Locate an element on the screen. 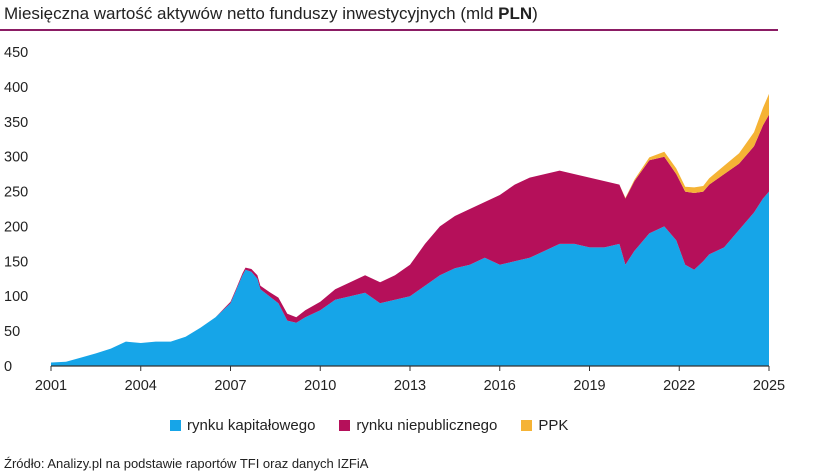 This screenshot has height=475, width=830. y-tick-label: 450 is located at coordinates (16, 53).